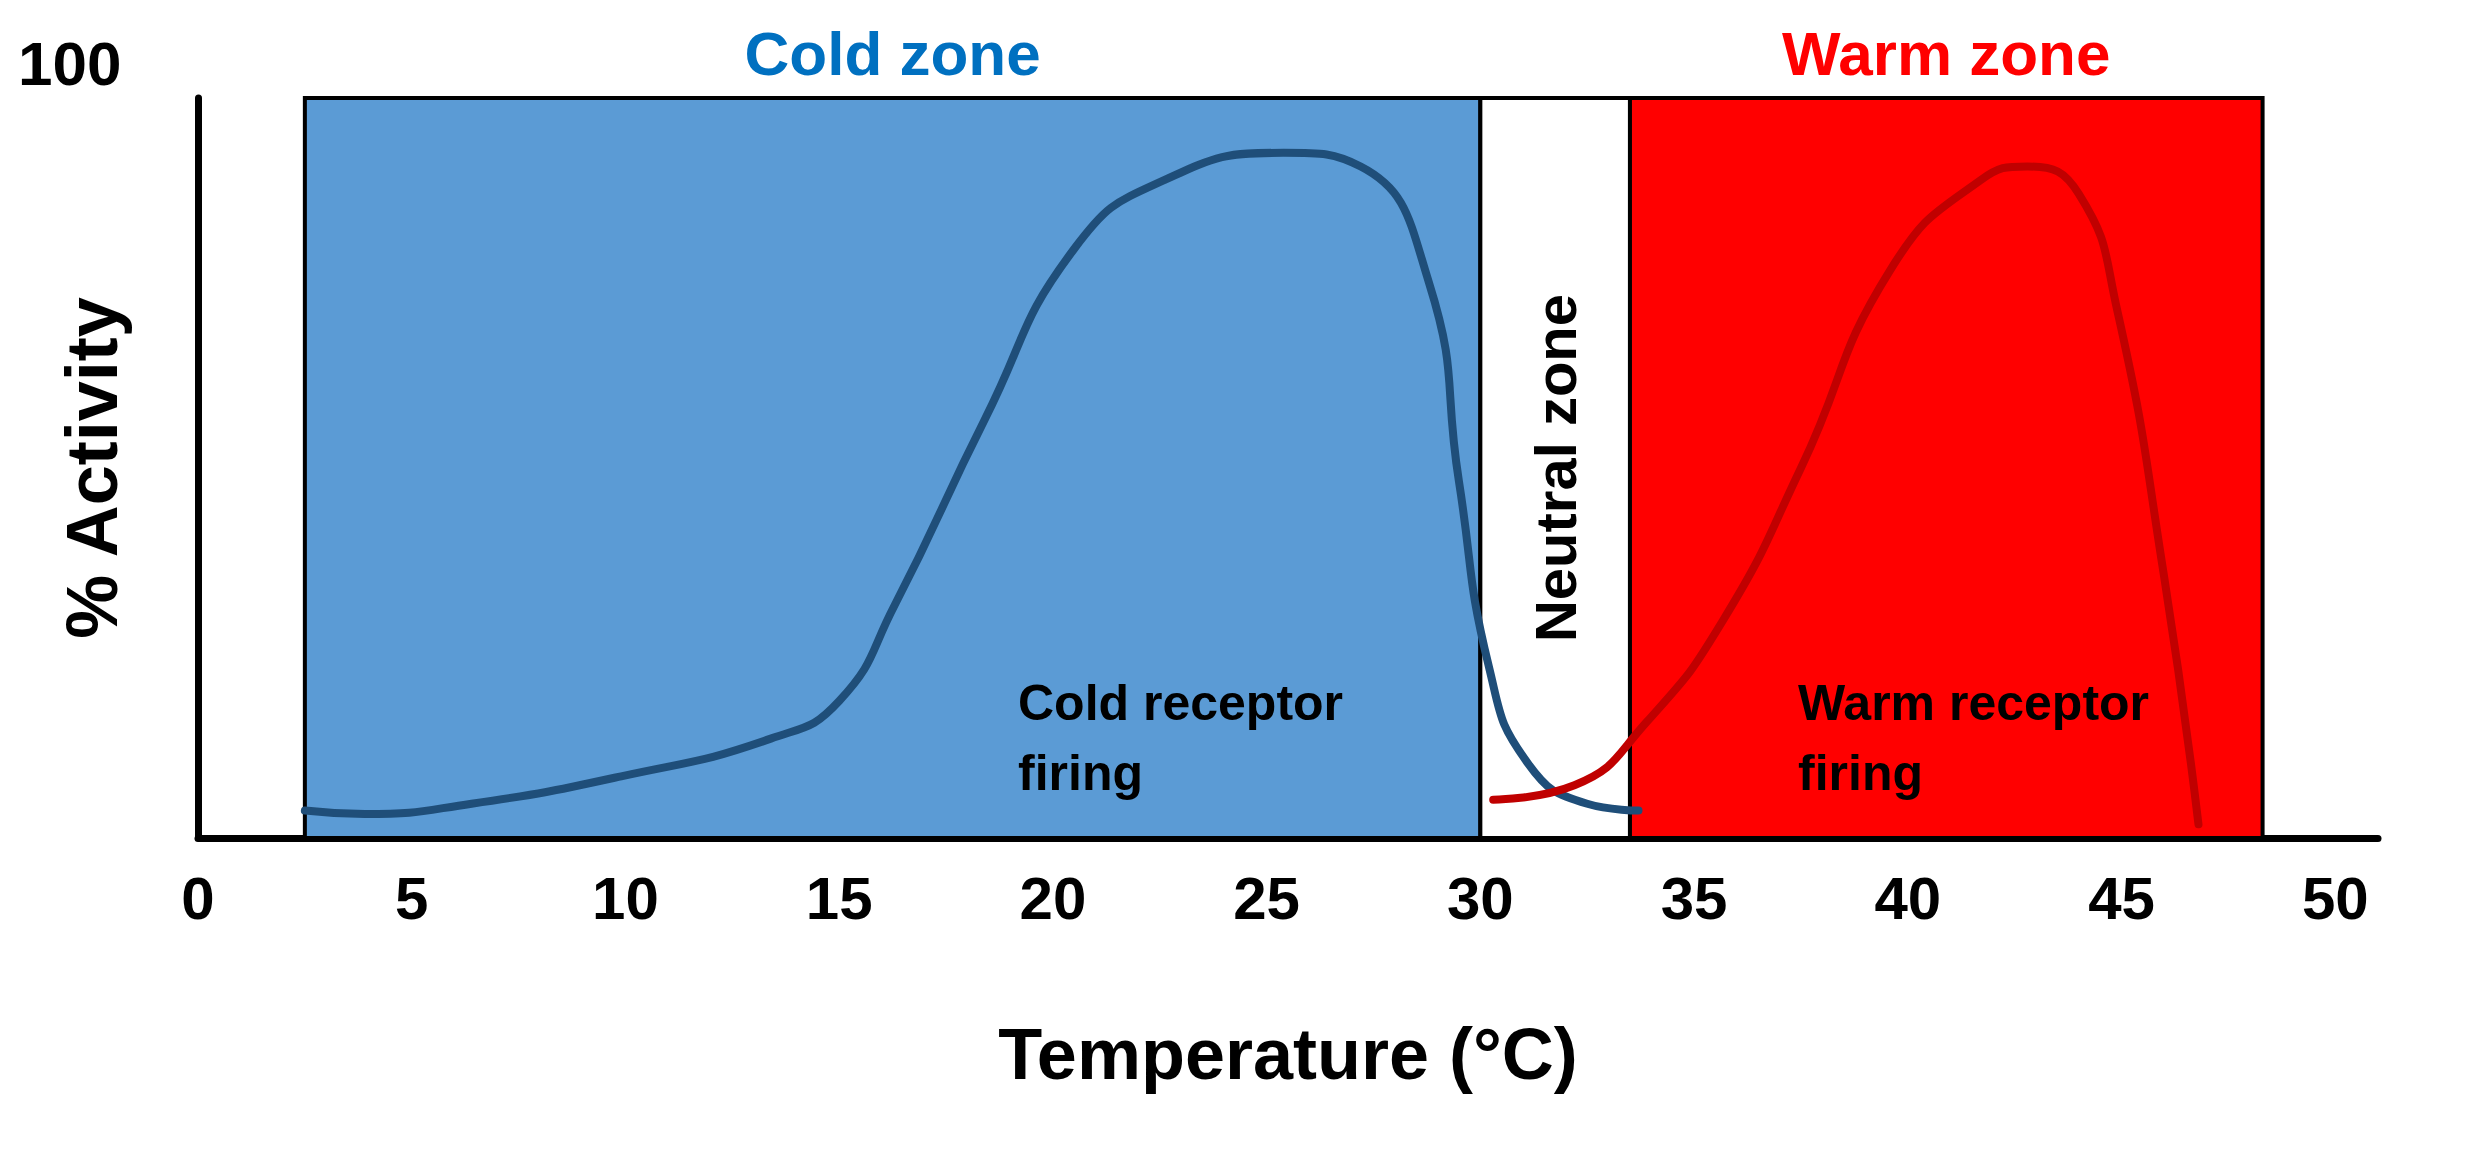 Image resolution: width=2471 pixels, height=1153 pixels. What do you see at coordinates (839, 898) in the screenshot?
I see `x-tick-label: 15` at bounding box center [839, 898].